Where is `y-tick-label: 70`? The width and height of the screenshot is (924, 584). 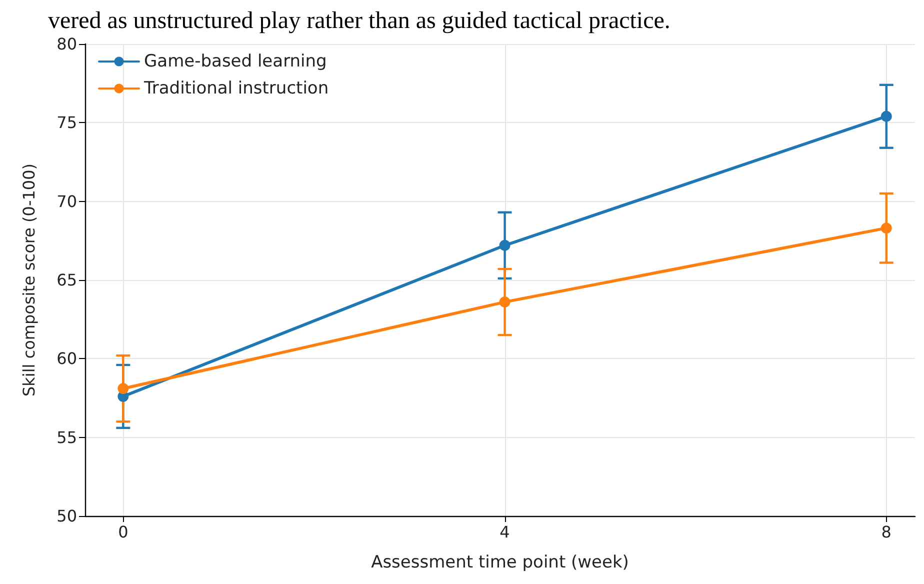 y-tick-label: 70 is located at coordinates (66, 201).